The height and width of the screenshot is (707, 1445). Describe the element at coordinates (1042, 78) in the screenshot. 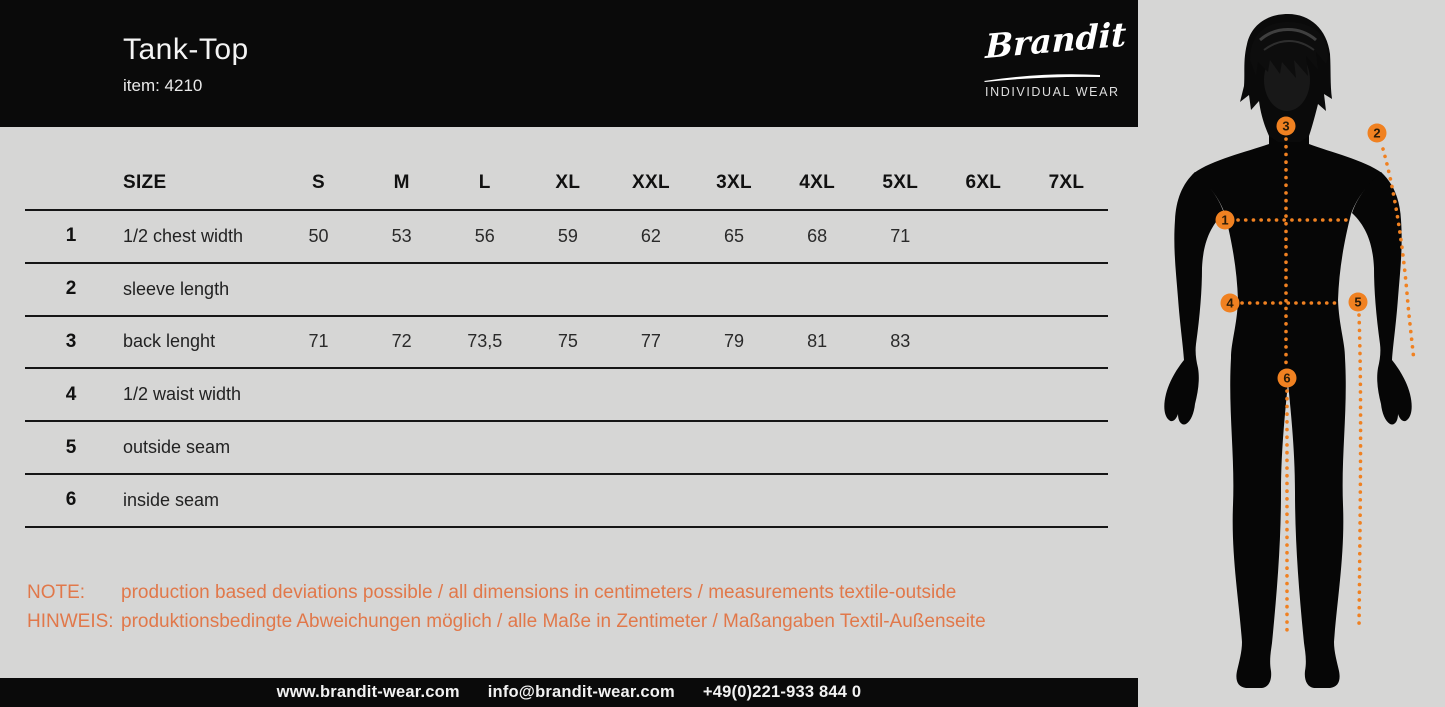

I see `logo-underline-swash` at that location.